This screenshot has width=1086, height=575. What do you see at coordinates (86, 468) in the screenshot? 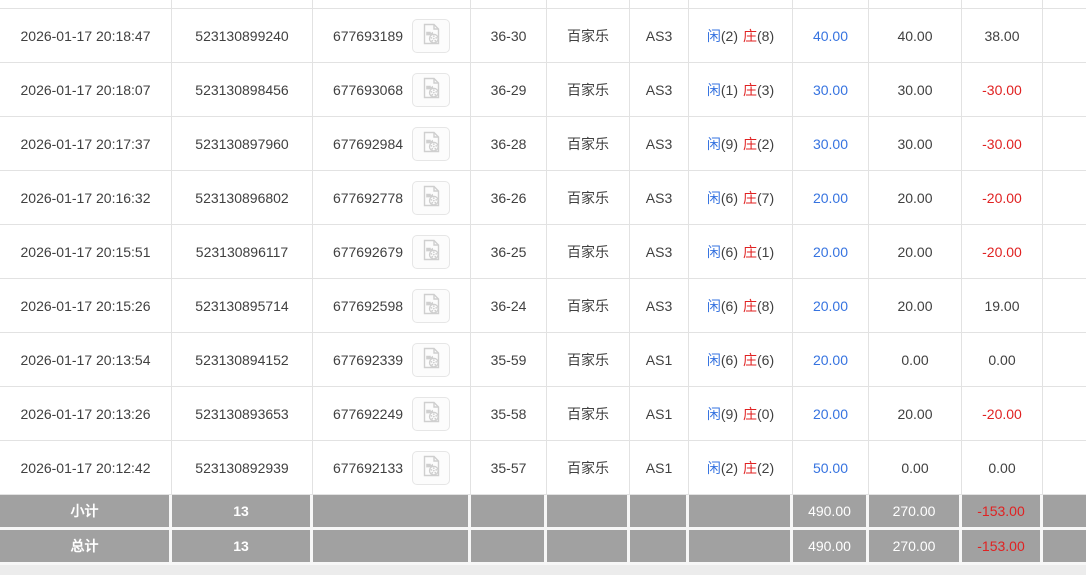
I see `bet-time: 2026-01-17 20:12:42` at bounding box center [86, 468].